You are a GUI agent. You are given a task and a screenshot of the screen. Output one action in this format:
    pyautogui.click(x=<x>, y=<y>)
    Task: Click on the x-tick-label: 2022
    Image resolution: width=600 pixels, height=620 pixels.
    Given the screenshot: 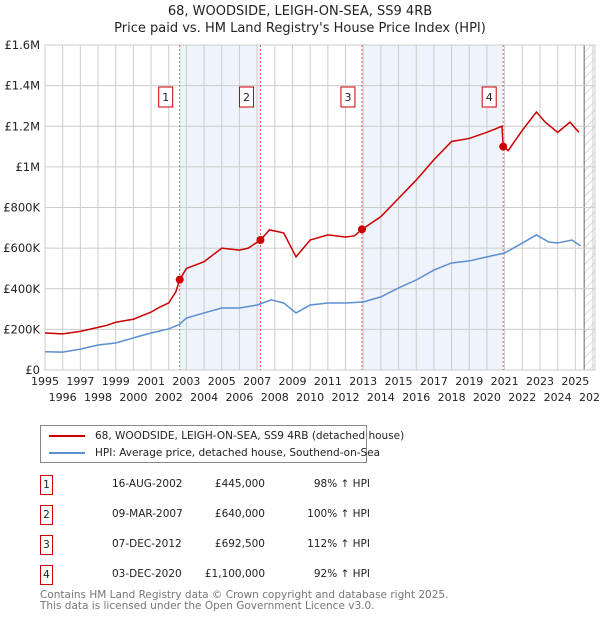 What is the action you would take?
    pyautogui.click(x=522, y=397)
    